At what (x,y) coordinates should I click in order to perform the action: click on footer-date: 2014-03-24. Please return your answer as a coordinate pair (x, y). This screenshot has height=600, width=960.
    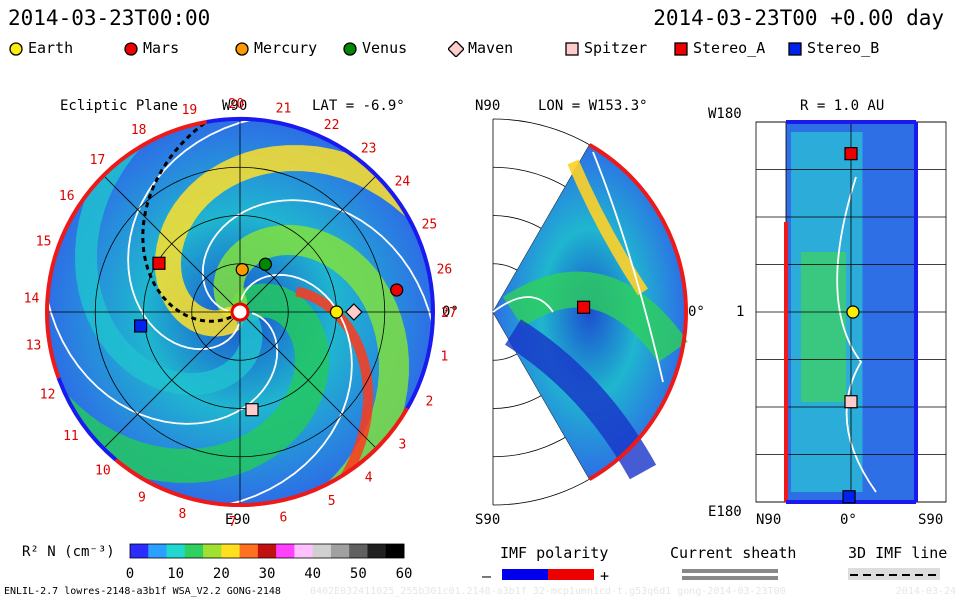
    Looking at the image, I should click on (925, 591).